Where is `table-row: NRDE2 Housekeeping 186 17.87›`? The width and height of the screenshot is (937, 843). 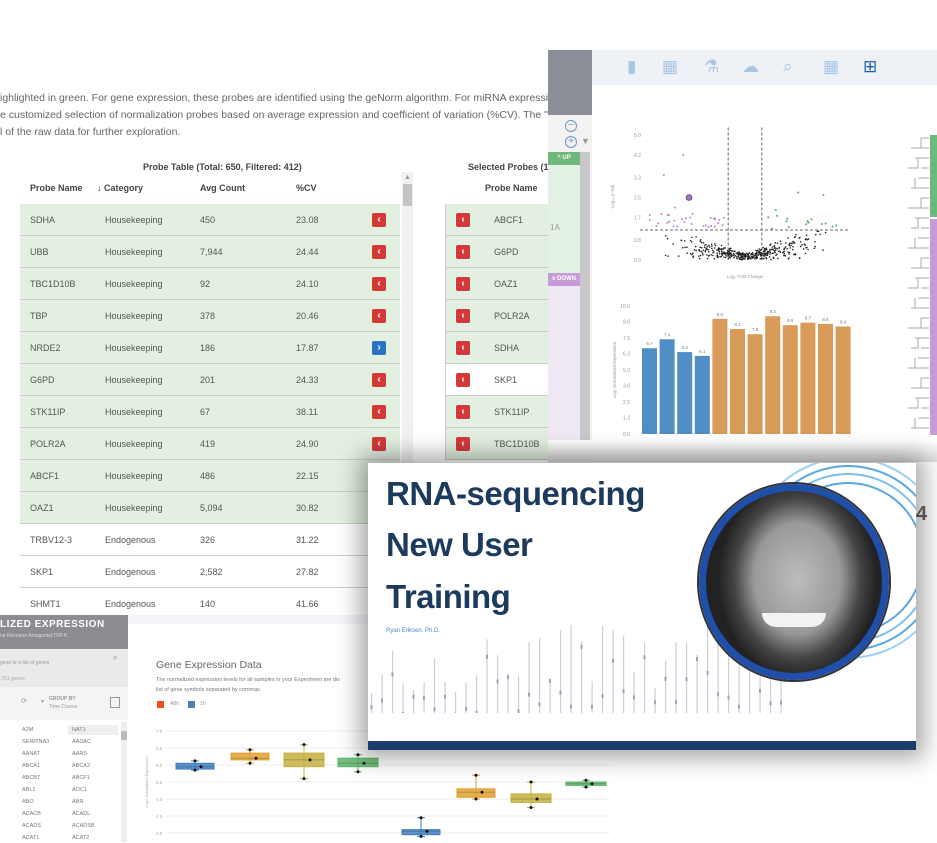
table-row: NRDE2 Housekeeping 186 17.87› is located at coordinates (210, 348).